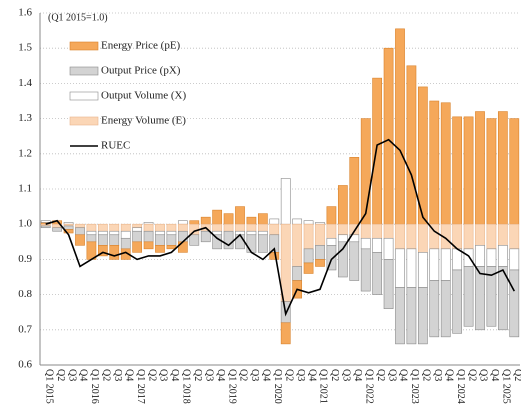 The height and width of the screenshot is (417, 521). What do you see at coordinates (143, 121) in the screenshot?
I see `legend-label: Energy Volume (E)` at bounding box center [143, 121].